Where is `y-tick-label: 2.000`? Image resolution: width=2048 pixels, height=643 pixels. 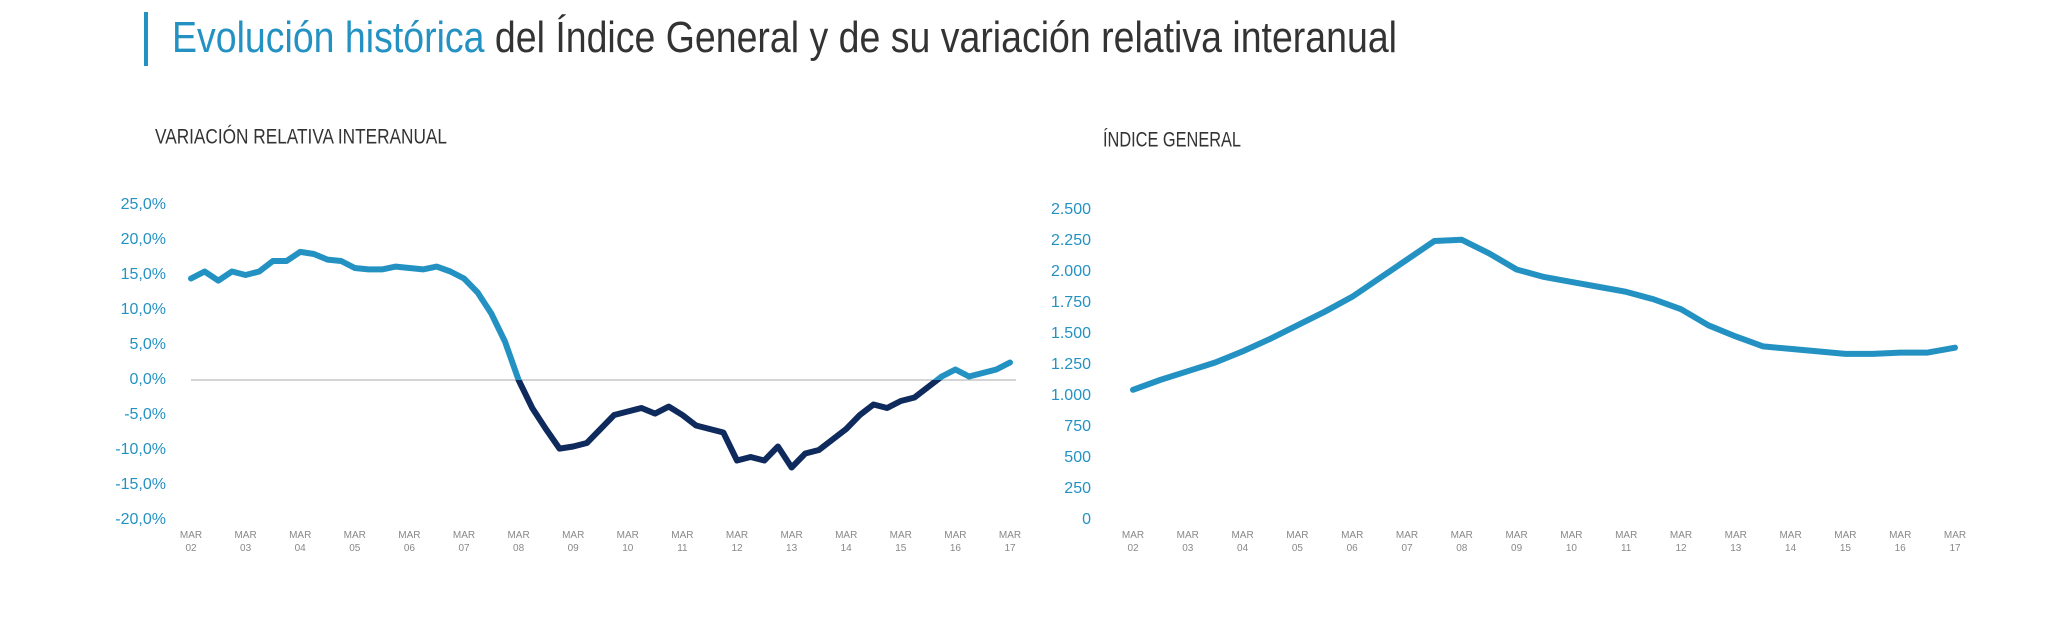 y-tick-label: 2.000 is located at coordinates (1071, 271).